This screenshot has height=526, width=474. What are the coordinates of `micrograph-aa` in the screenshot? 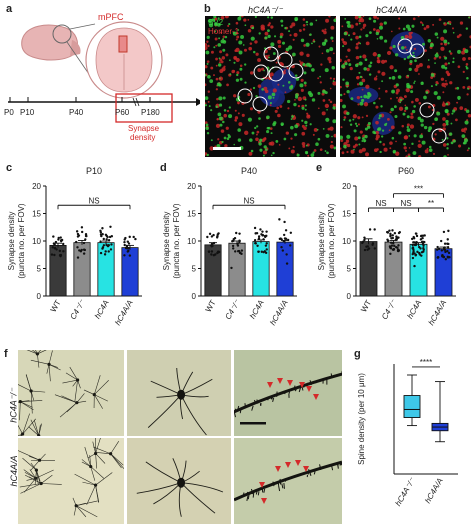 It's located at (405, 86).